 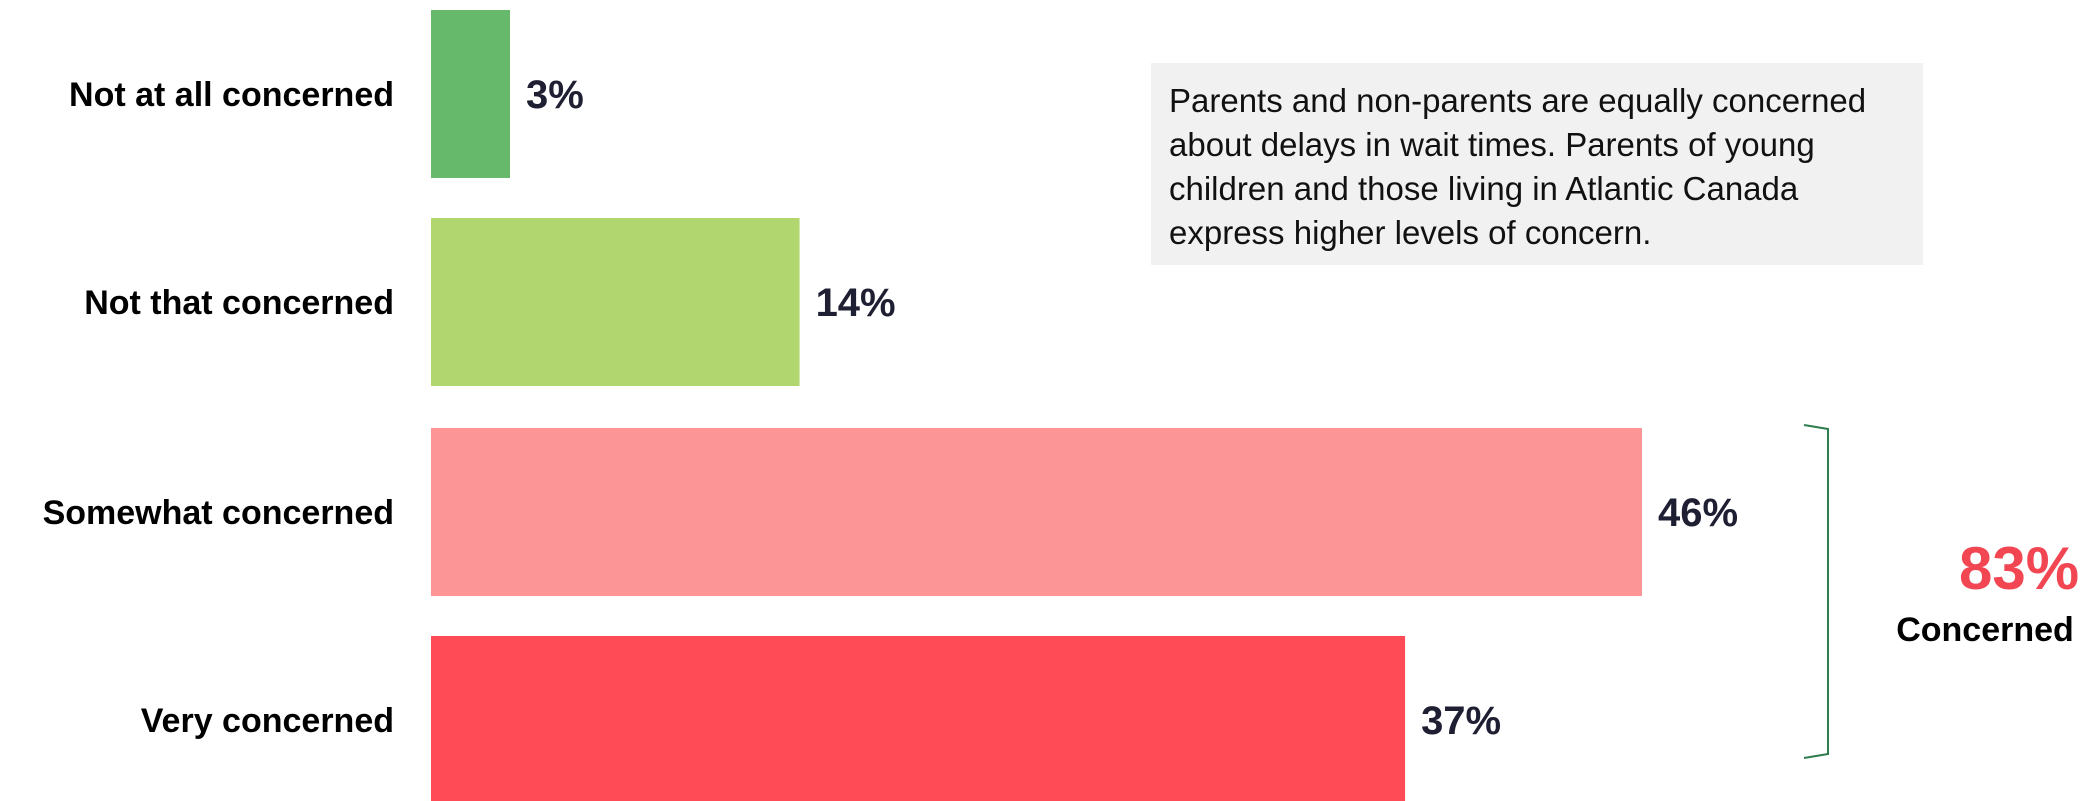 I want to click on category-label-somewhat-concerned: Somewhat concerned, so click(x=218, y=513).